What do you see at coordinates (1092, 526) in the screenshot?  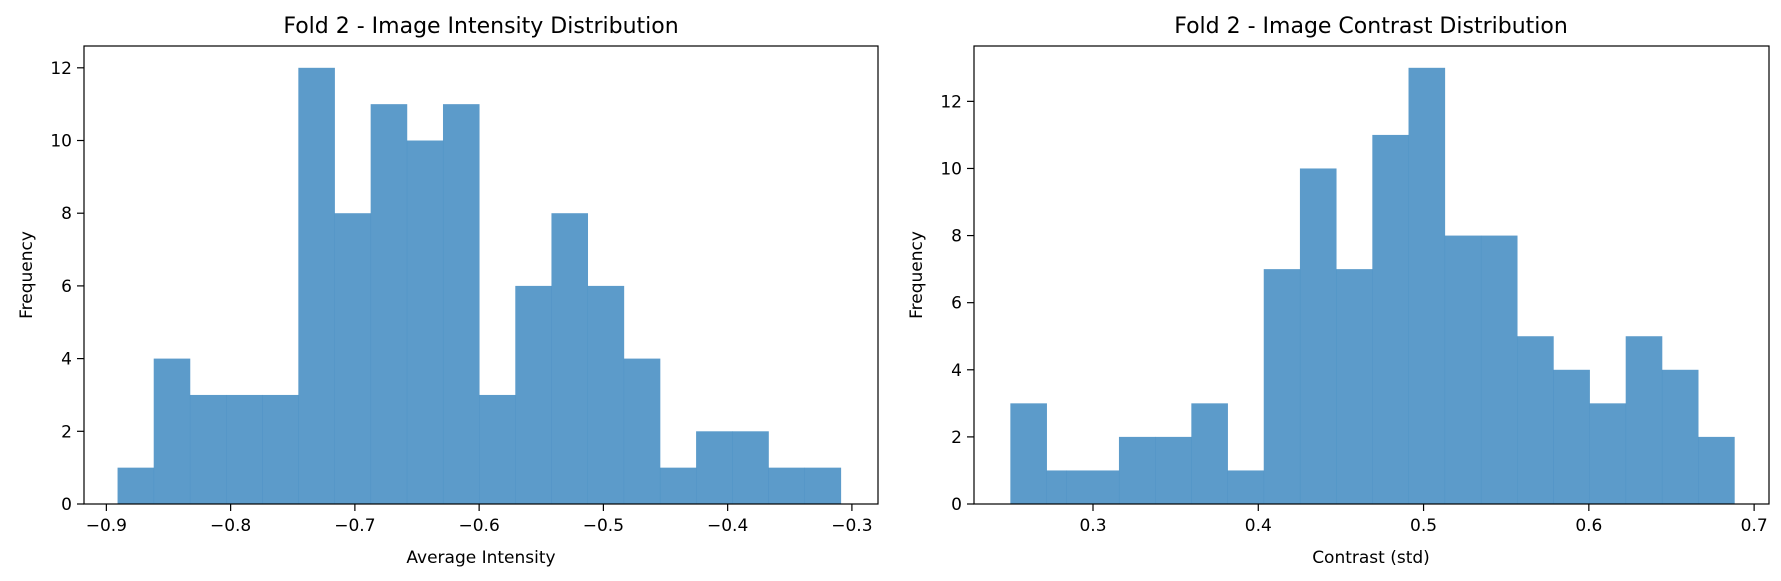 I see `contrast-x-tick-label: 0.3` at bounding box center [1092, 526].